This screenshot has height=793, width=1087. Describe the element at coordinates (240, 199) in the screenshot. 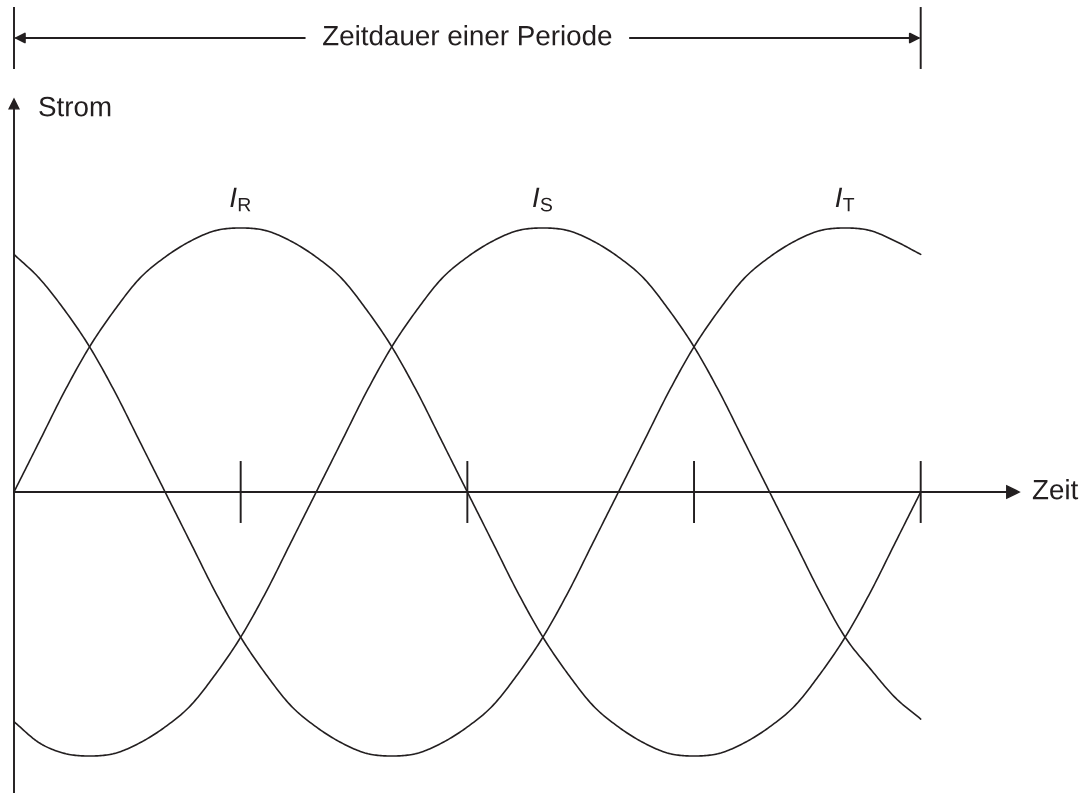

I see `series-label: I$_{R}$` at that location.